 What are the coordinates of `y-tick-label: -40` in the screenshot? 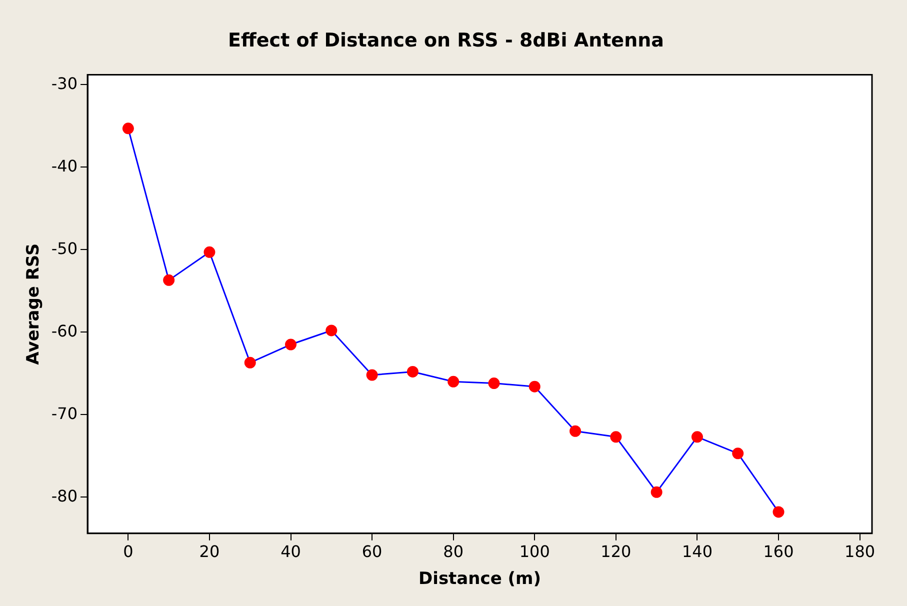 It's located at (64, 166).